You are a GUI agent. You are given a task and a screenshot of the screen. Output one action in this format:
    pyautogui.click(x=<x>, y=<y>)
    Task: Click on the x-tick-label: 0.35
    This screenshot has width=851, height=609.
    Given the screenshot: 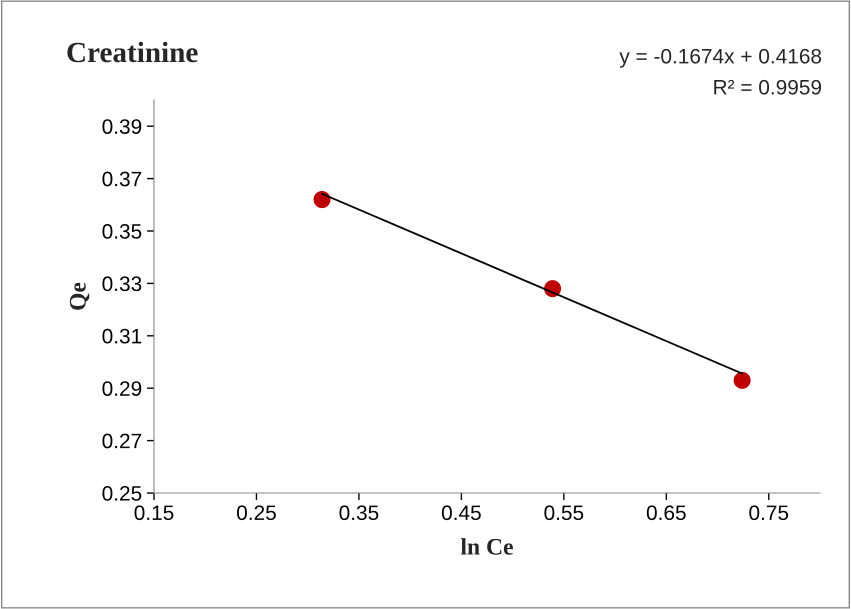 What is the action you would take?
    pyautogui.click(x=358, y=512)
    